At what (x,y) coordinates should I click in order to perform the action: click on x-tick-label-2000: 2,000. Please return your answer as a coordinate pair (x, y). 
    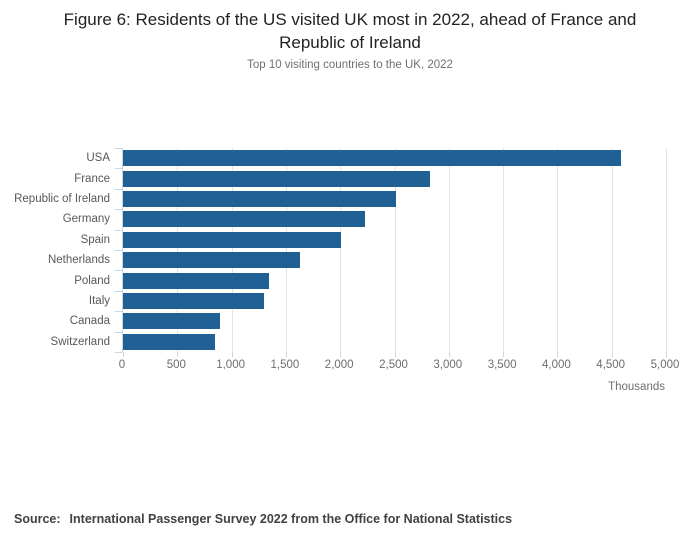
    Looking at the image, I should click on (339, 365).